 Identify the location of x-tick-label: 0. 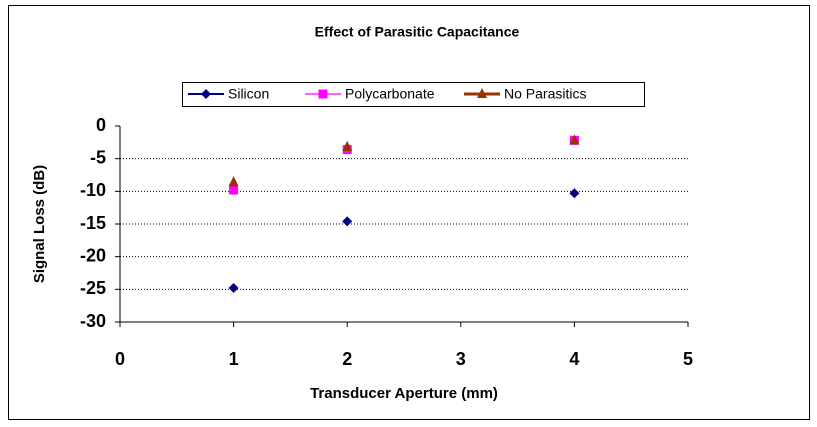
(120, 359).